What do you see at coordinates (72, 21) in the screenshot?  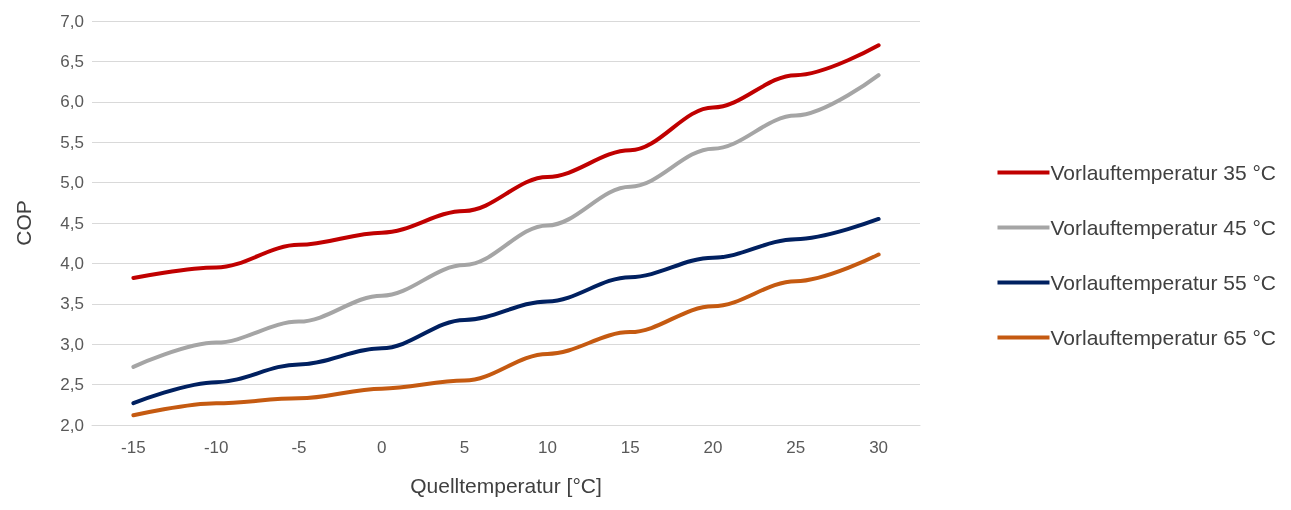 I see `y-tick-label: 7,0` at bounding box center [72, 21].